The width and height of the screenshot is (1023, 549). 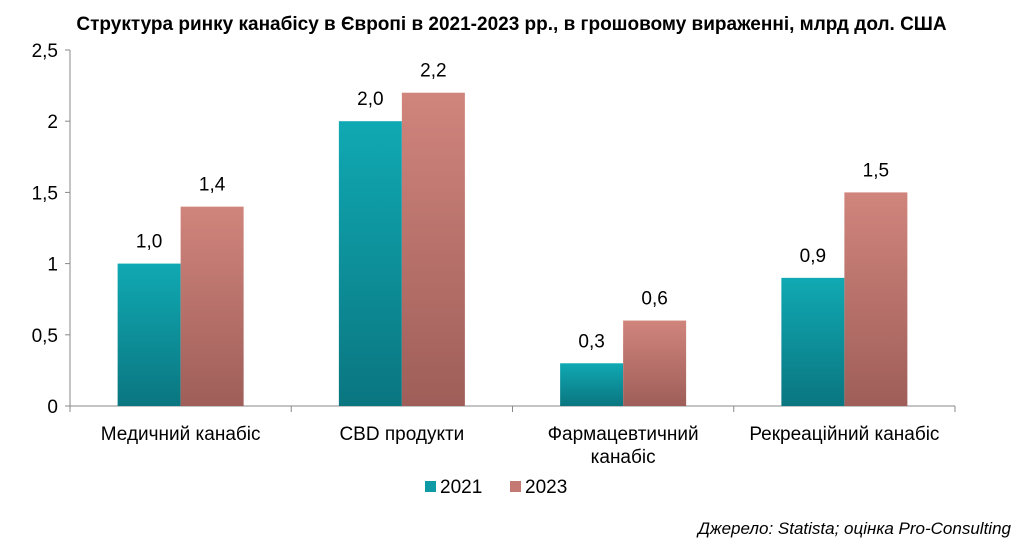 I want to click on data-label: 0,6, so click(x=654, y=299).